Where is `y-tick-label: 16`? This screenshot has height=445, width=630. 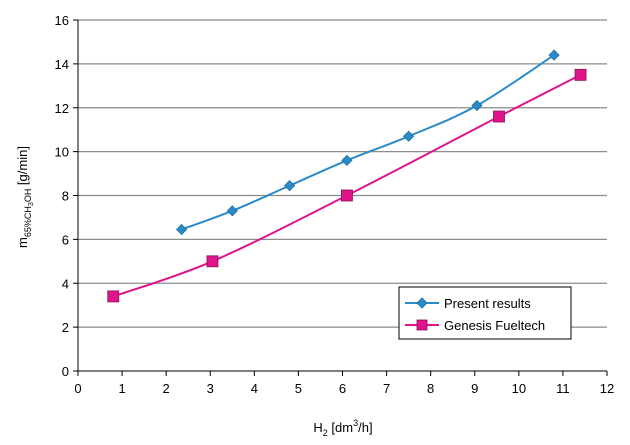
y-tick-label: 16 is located at coordinates (62, 20).